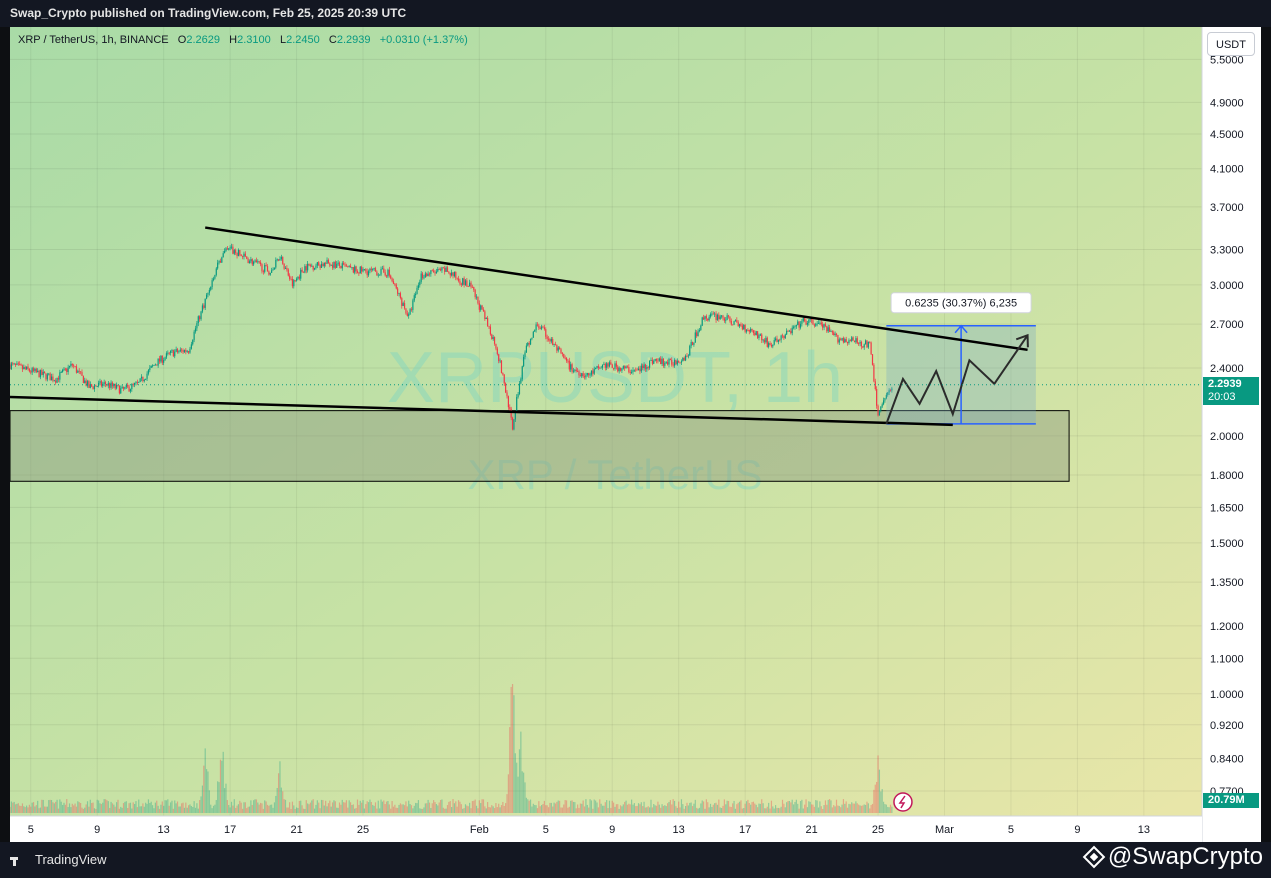 The width and height of the screenshot is (1271, 878). I want to click on projection-arrowhead, so click(1022, 340).